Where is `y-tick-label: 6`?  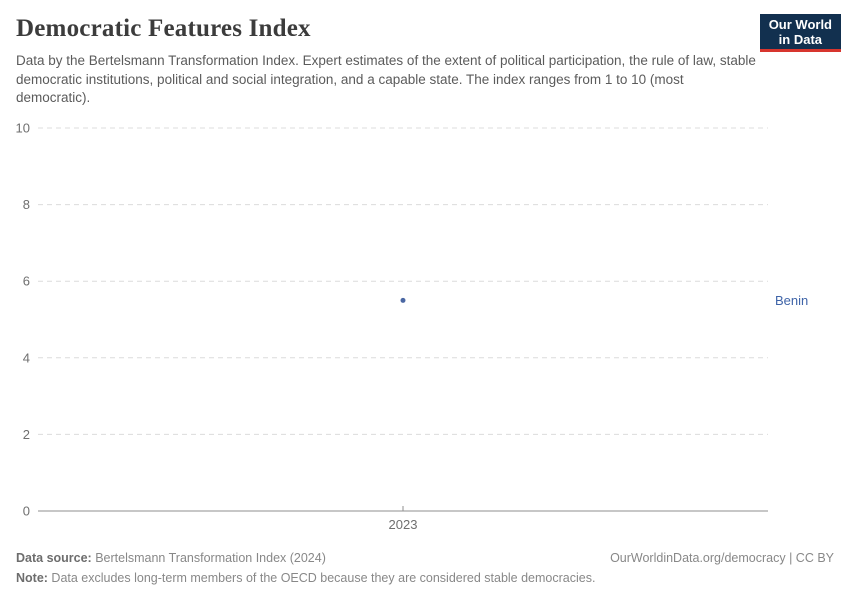
y-tick-label: 6 is located at coordinates (26, 281).